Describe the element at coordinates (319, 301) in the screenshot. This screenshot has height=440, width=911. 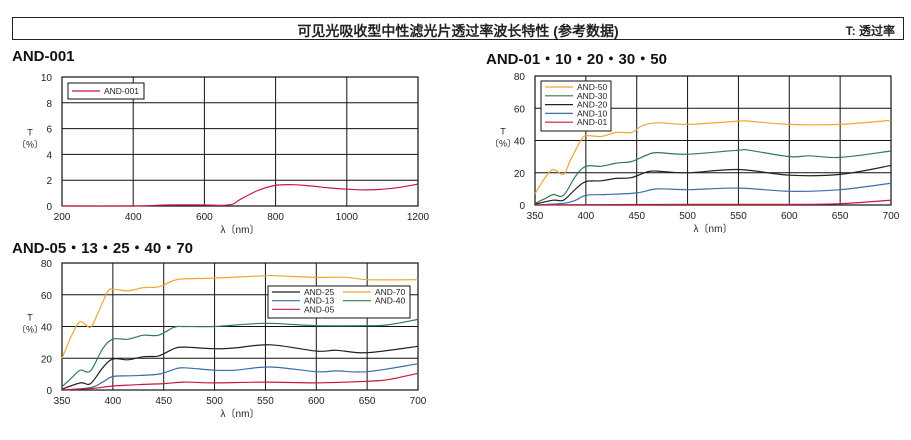
I see `legend-label: AND-13` at that location.